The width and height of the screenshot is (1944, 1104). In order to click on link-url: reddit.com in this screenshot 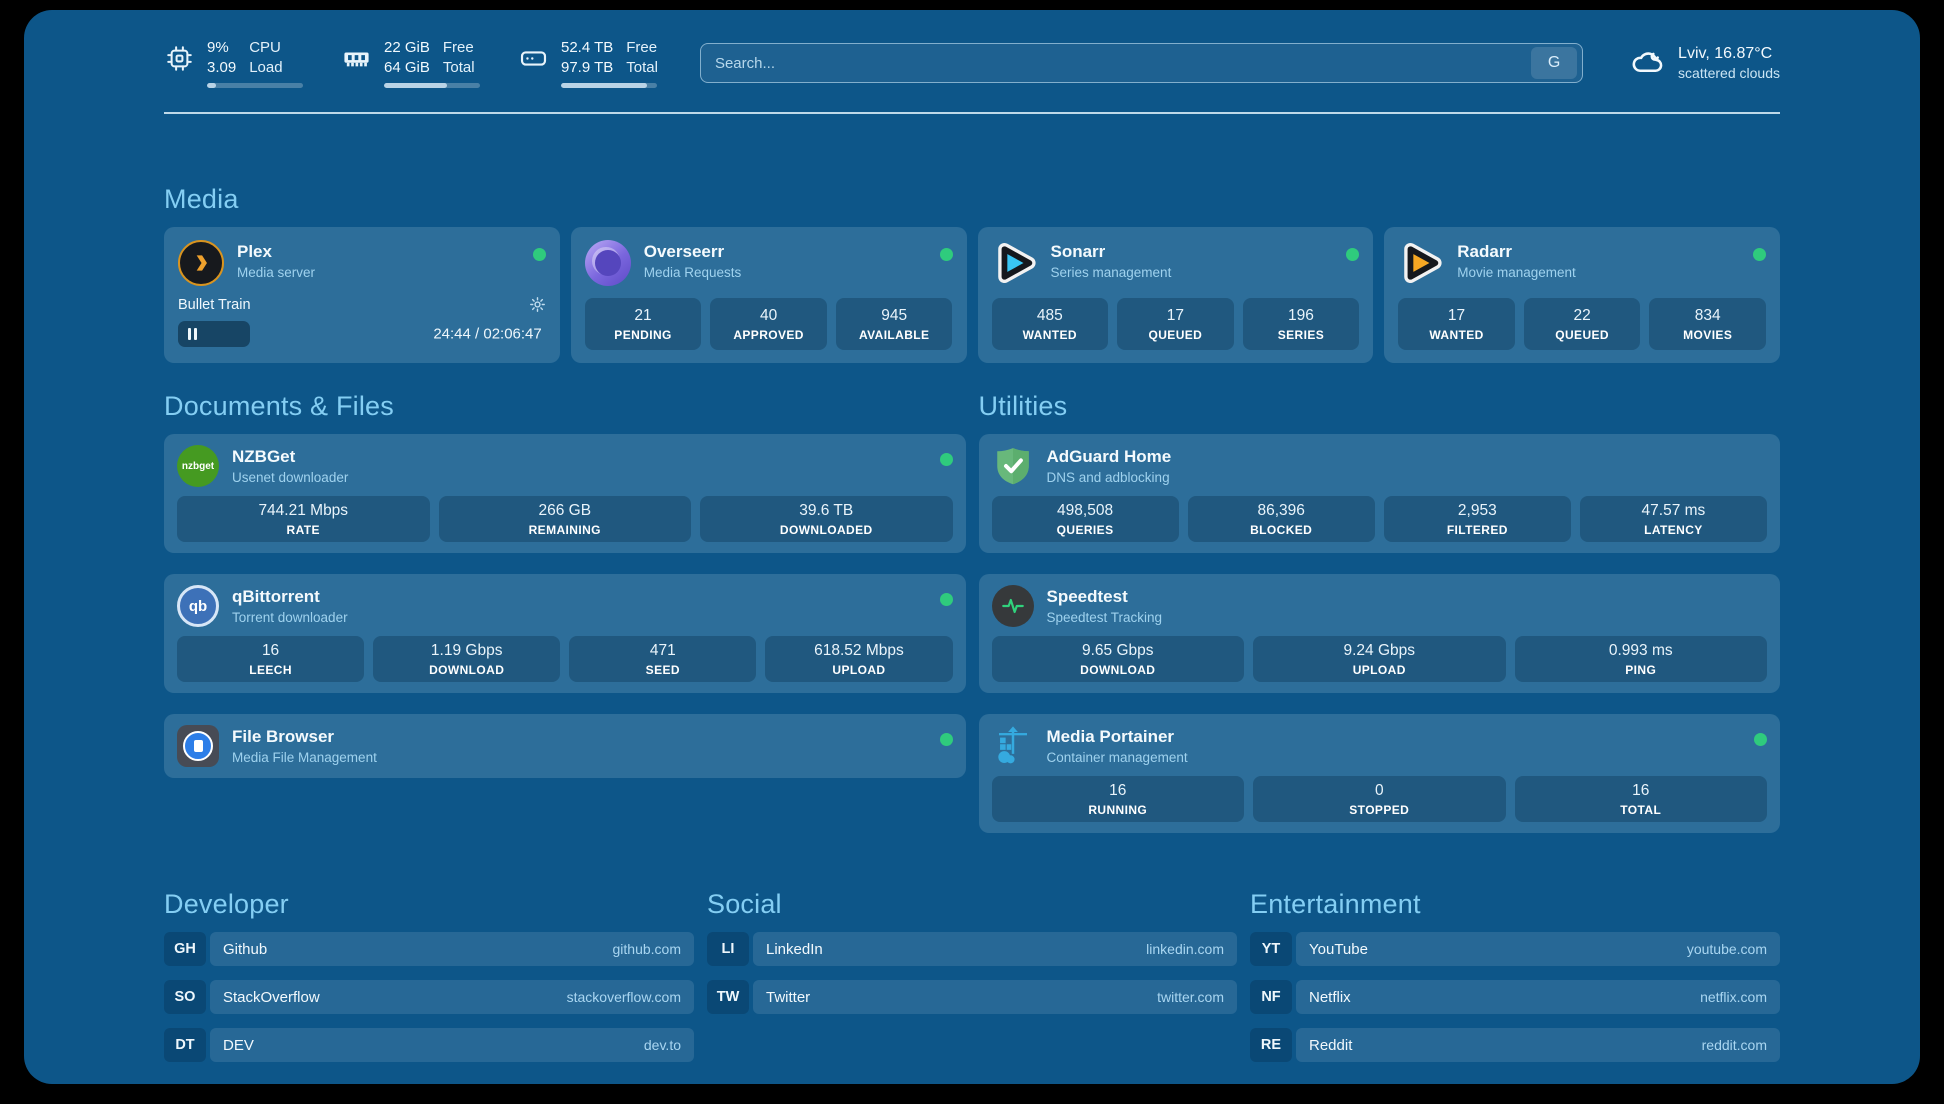, I will do `click(1734, 1045)`.